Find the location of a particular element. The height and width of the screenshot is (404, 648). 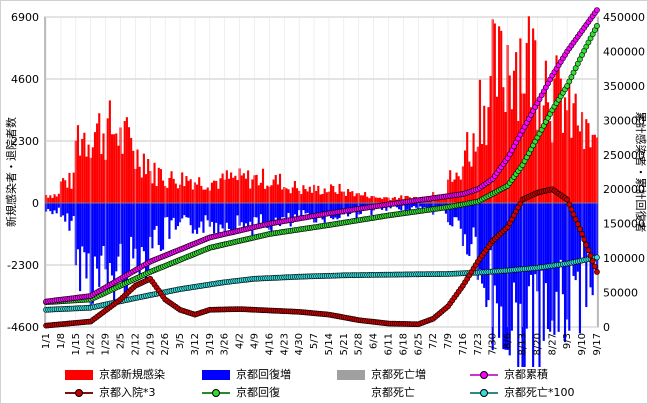

x-tick-label: 6/25 is located at coordinates (418, 344).